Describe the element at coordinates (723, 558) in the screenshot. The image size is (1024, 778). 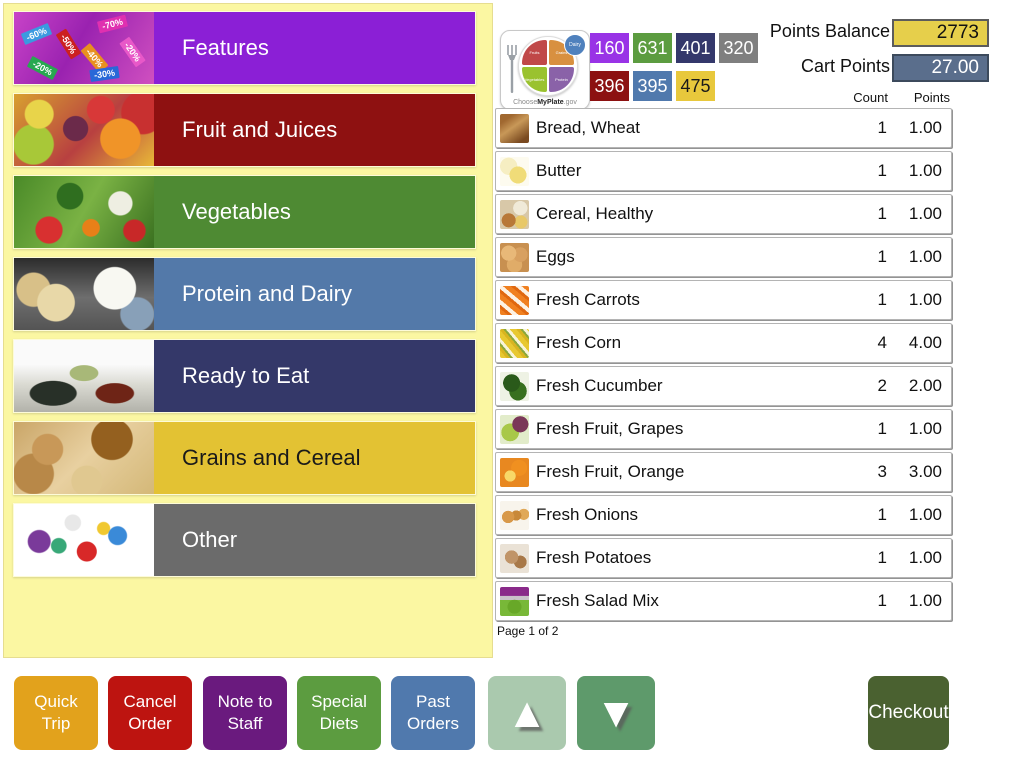
I see `cart-item-row-fresh-potatoes: Fresh Potatoes 1 1.00` at that location.